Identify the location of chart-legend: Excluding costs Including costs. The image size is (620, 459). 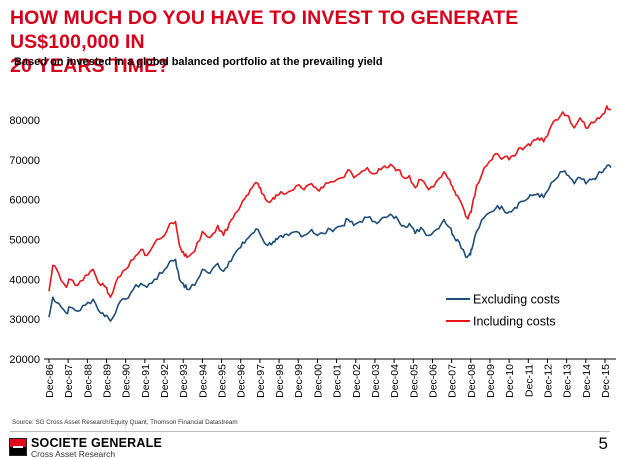
(503, 311).